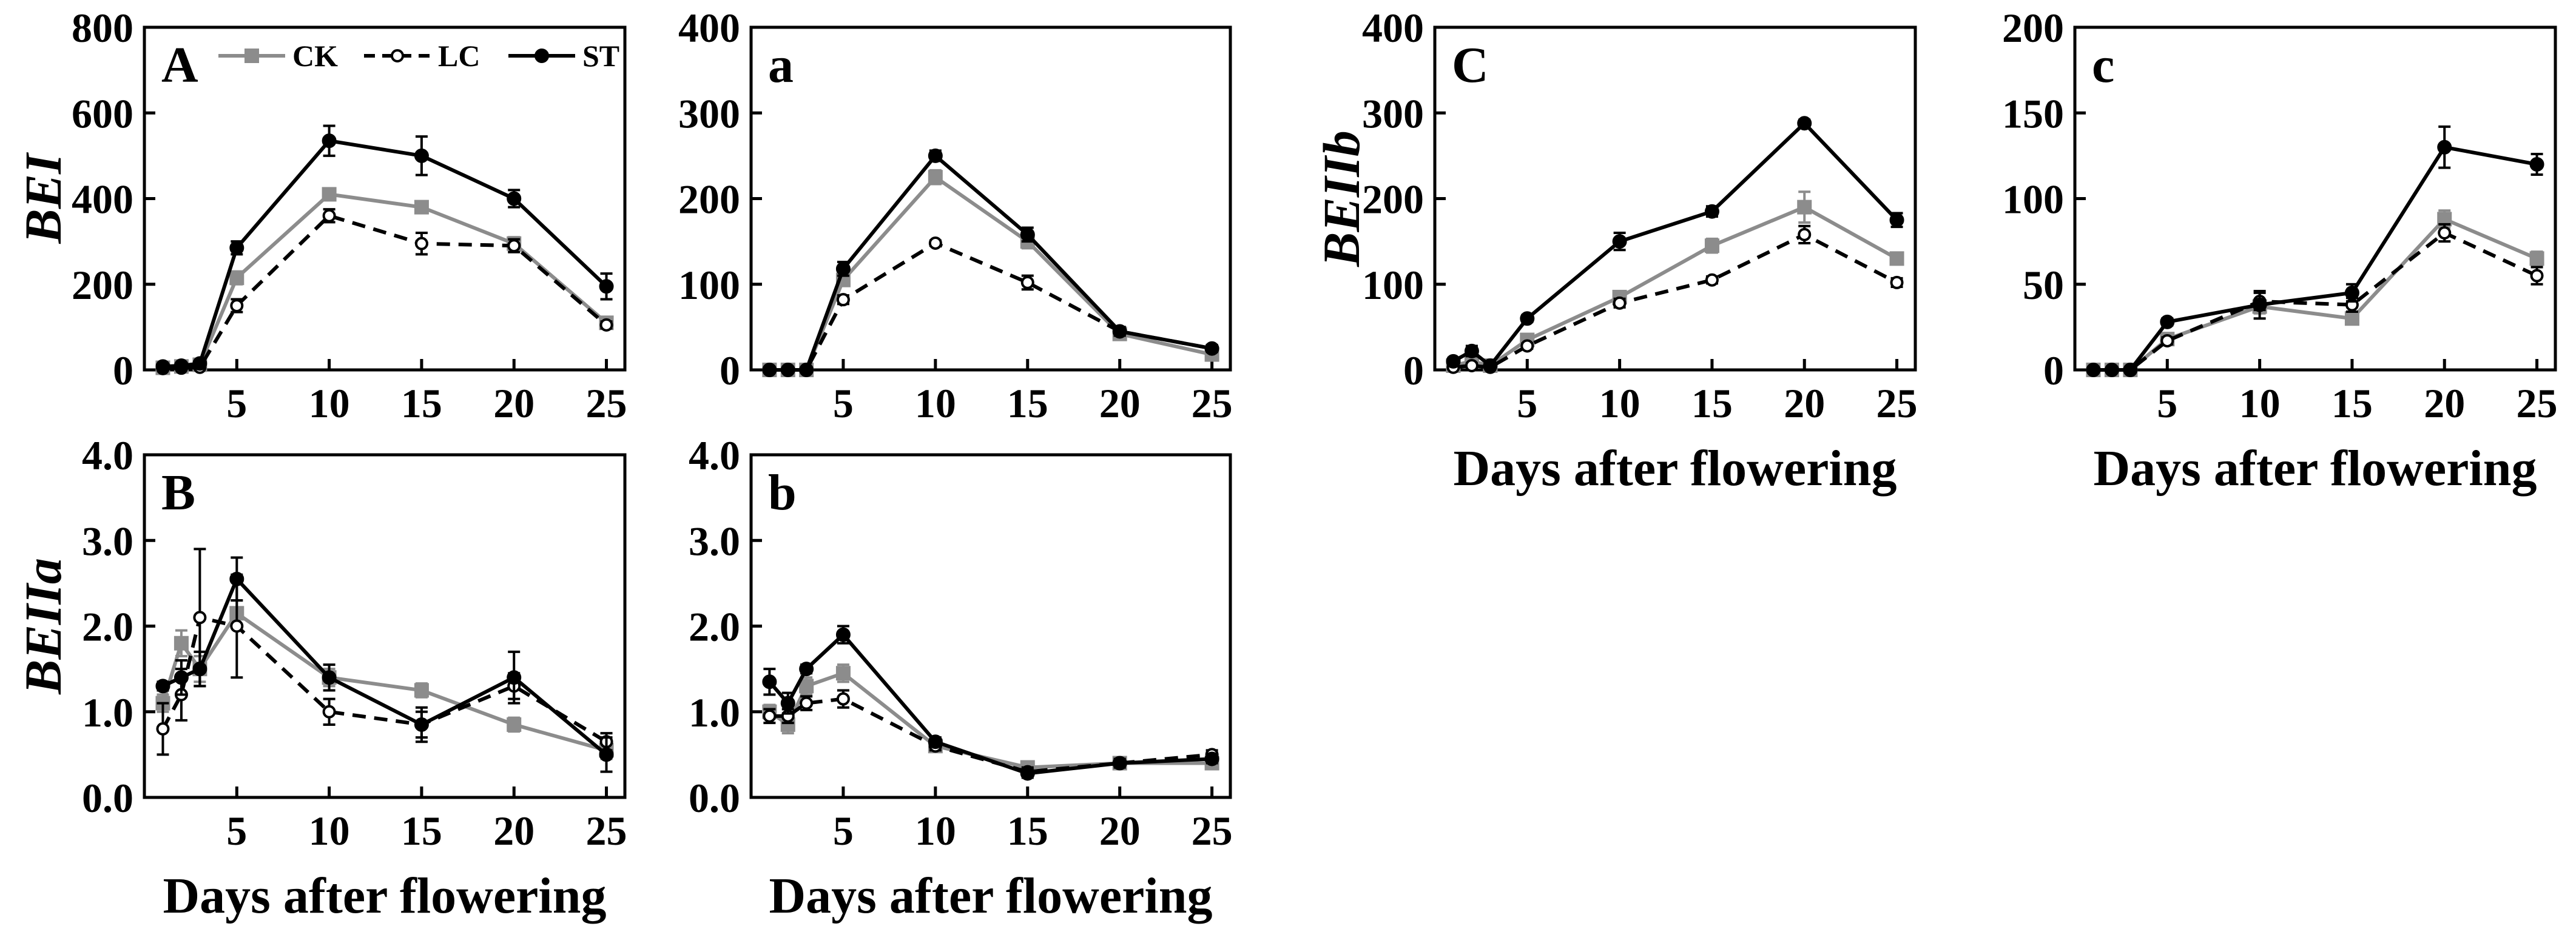 Image resolution: width=2576 pixels, height=929 pixels. Describe the element at coordinates (709, 113) in the screenshot. I see `y-tick-label: 300` at that location.